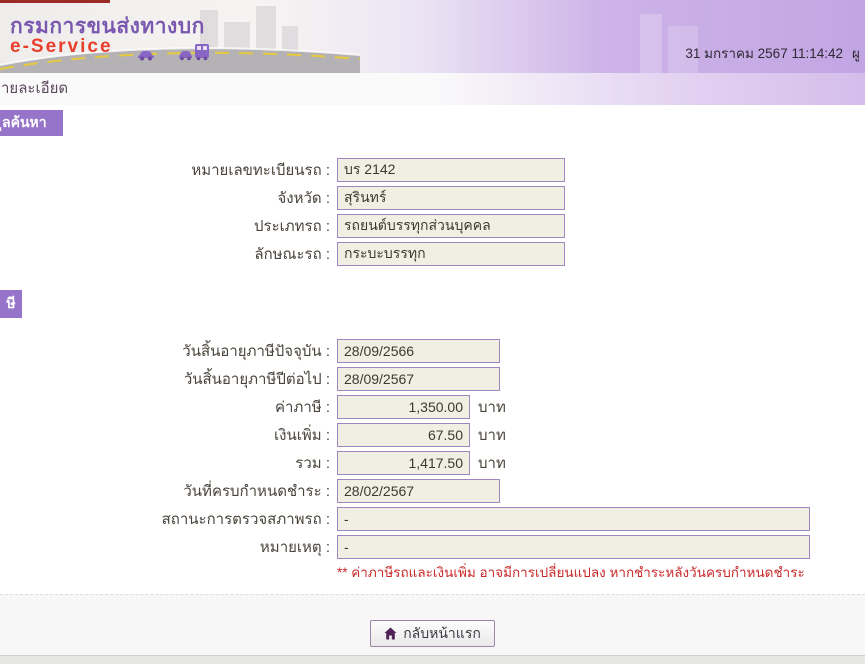 This screenshot has height=664, width=865. Describe the element at coordinates (418, 491) in the screenshot. I see `payment-due-date-field` at that location.